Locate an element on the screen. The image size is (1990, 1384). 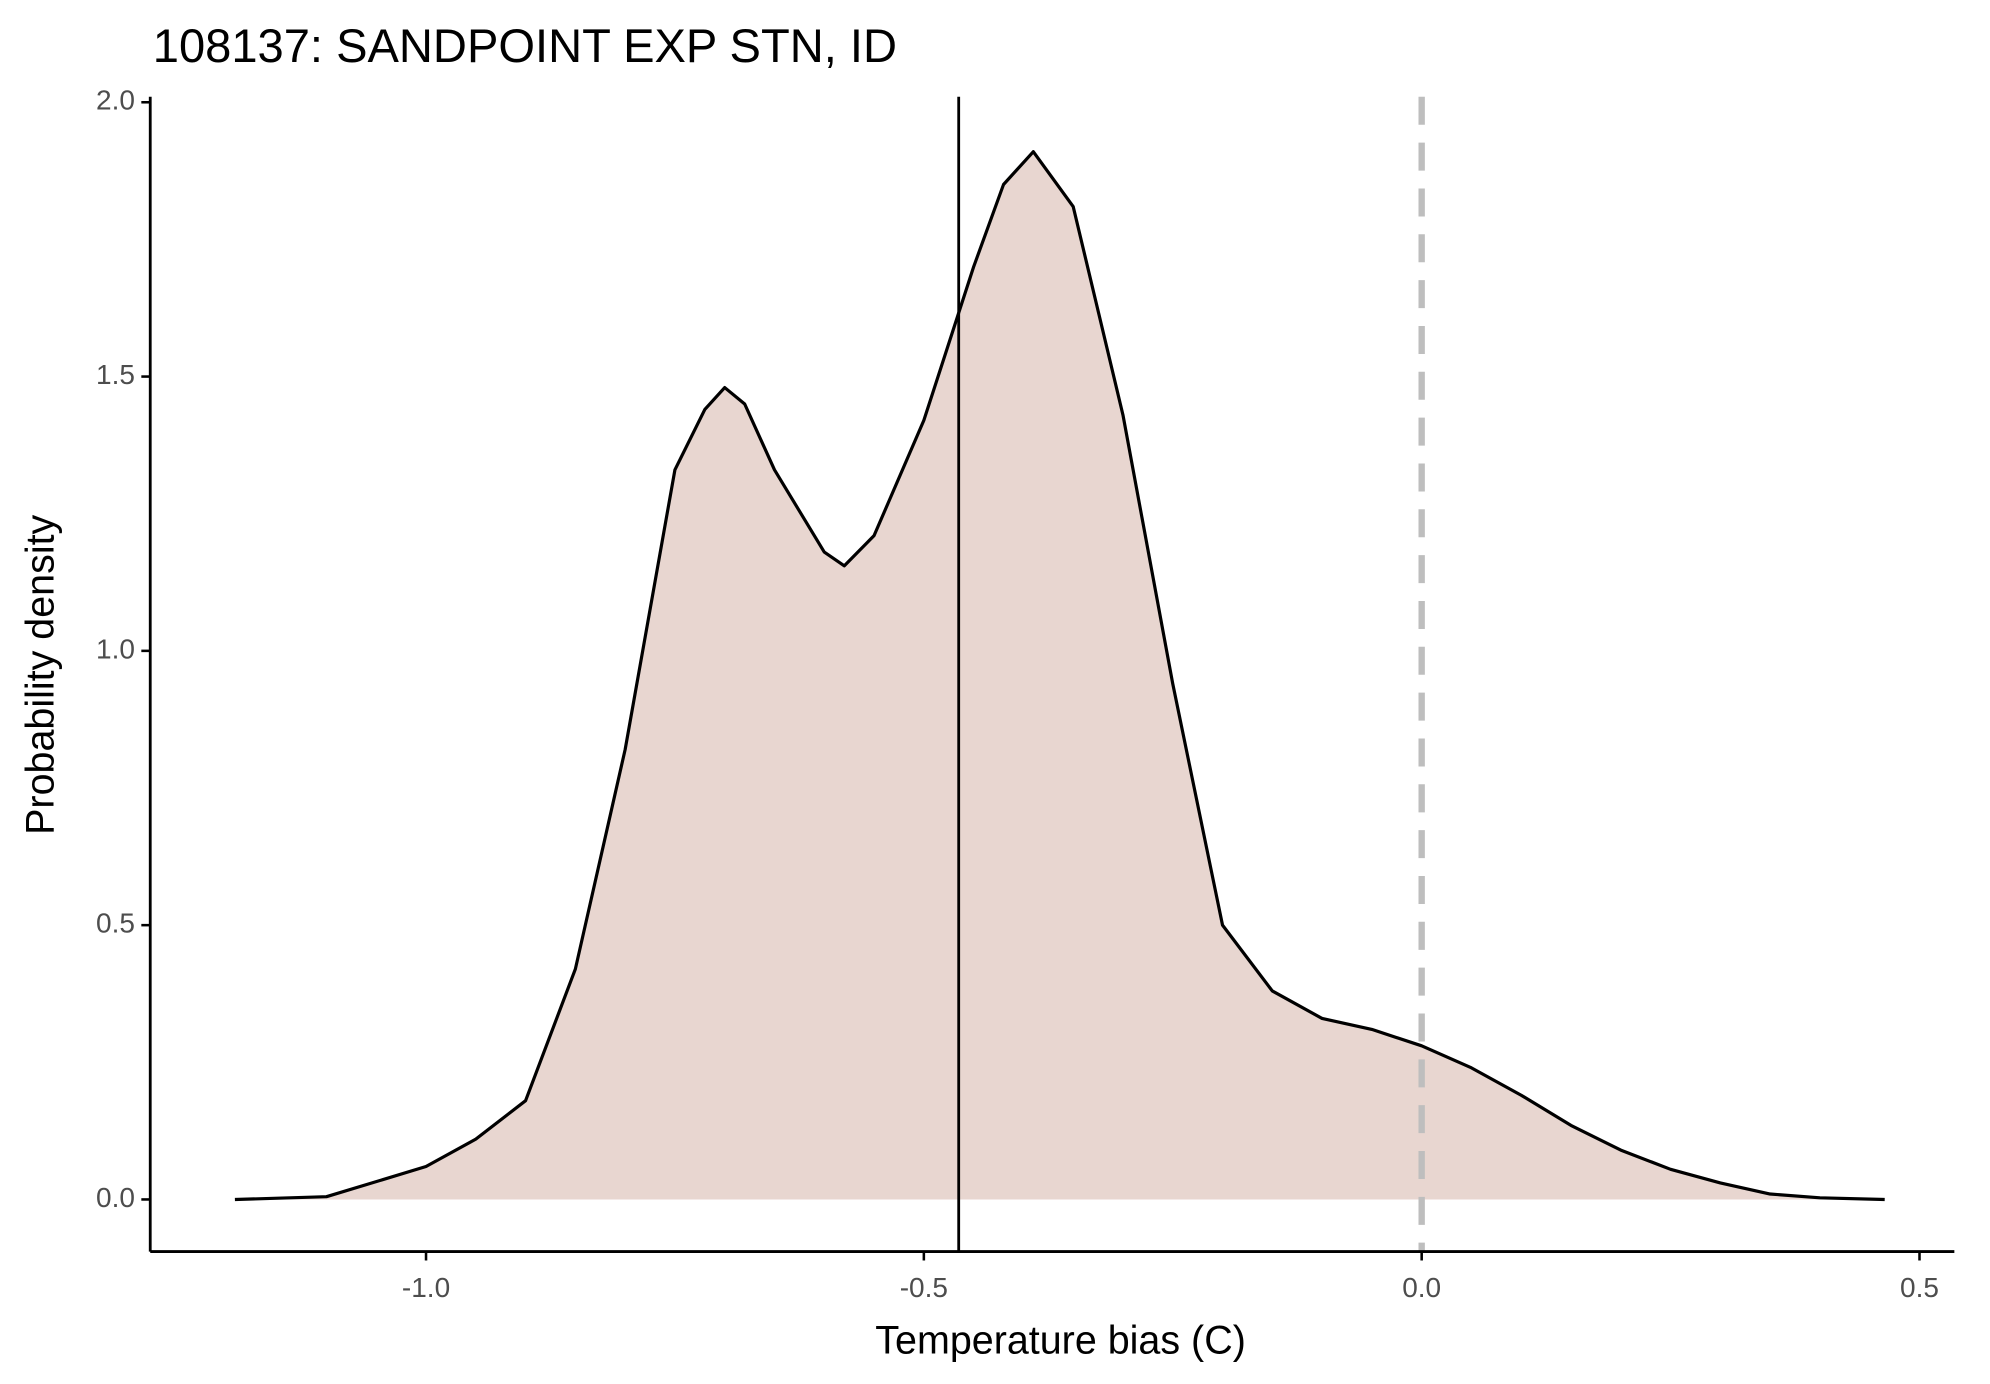
y-tick-label: 2.0 is located at coordinates (115, 100).